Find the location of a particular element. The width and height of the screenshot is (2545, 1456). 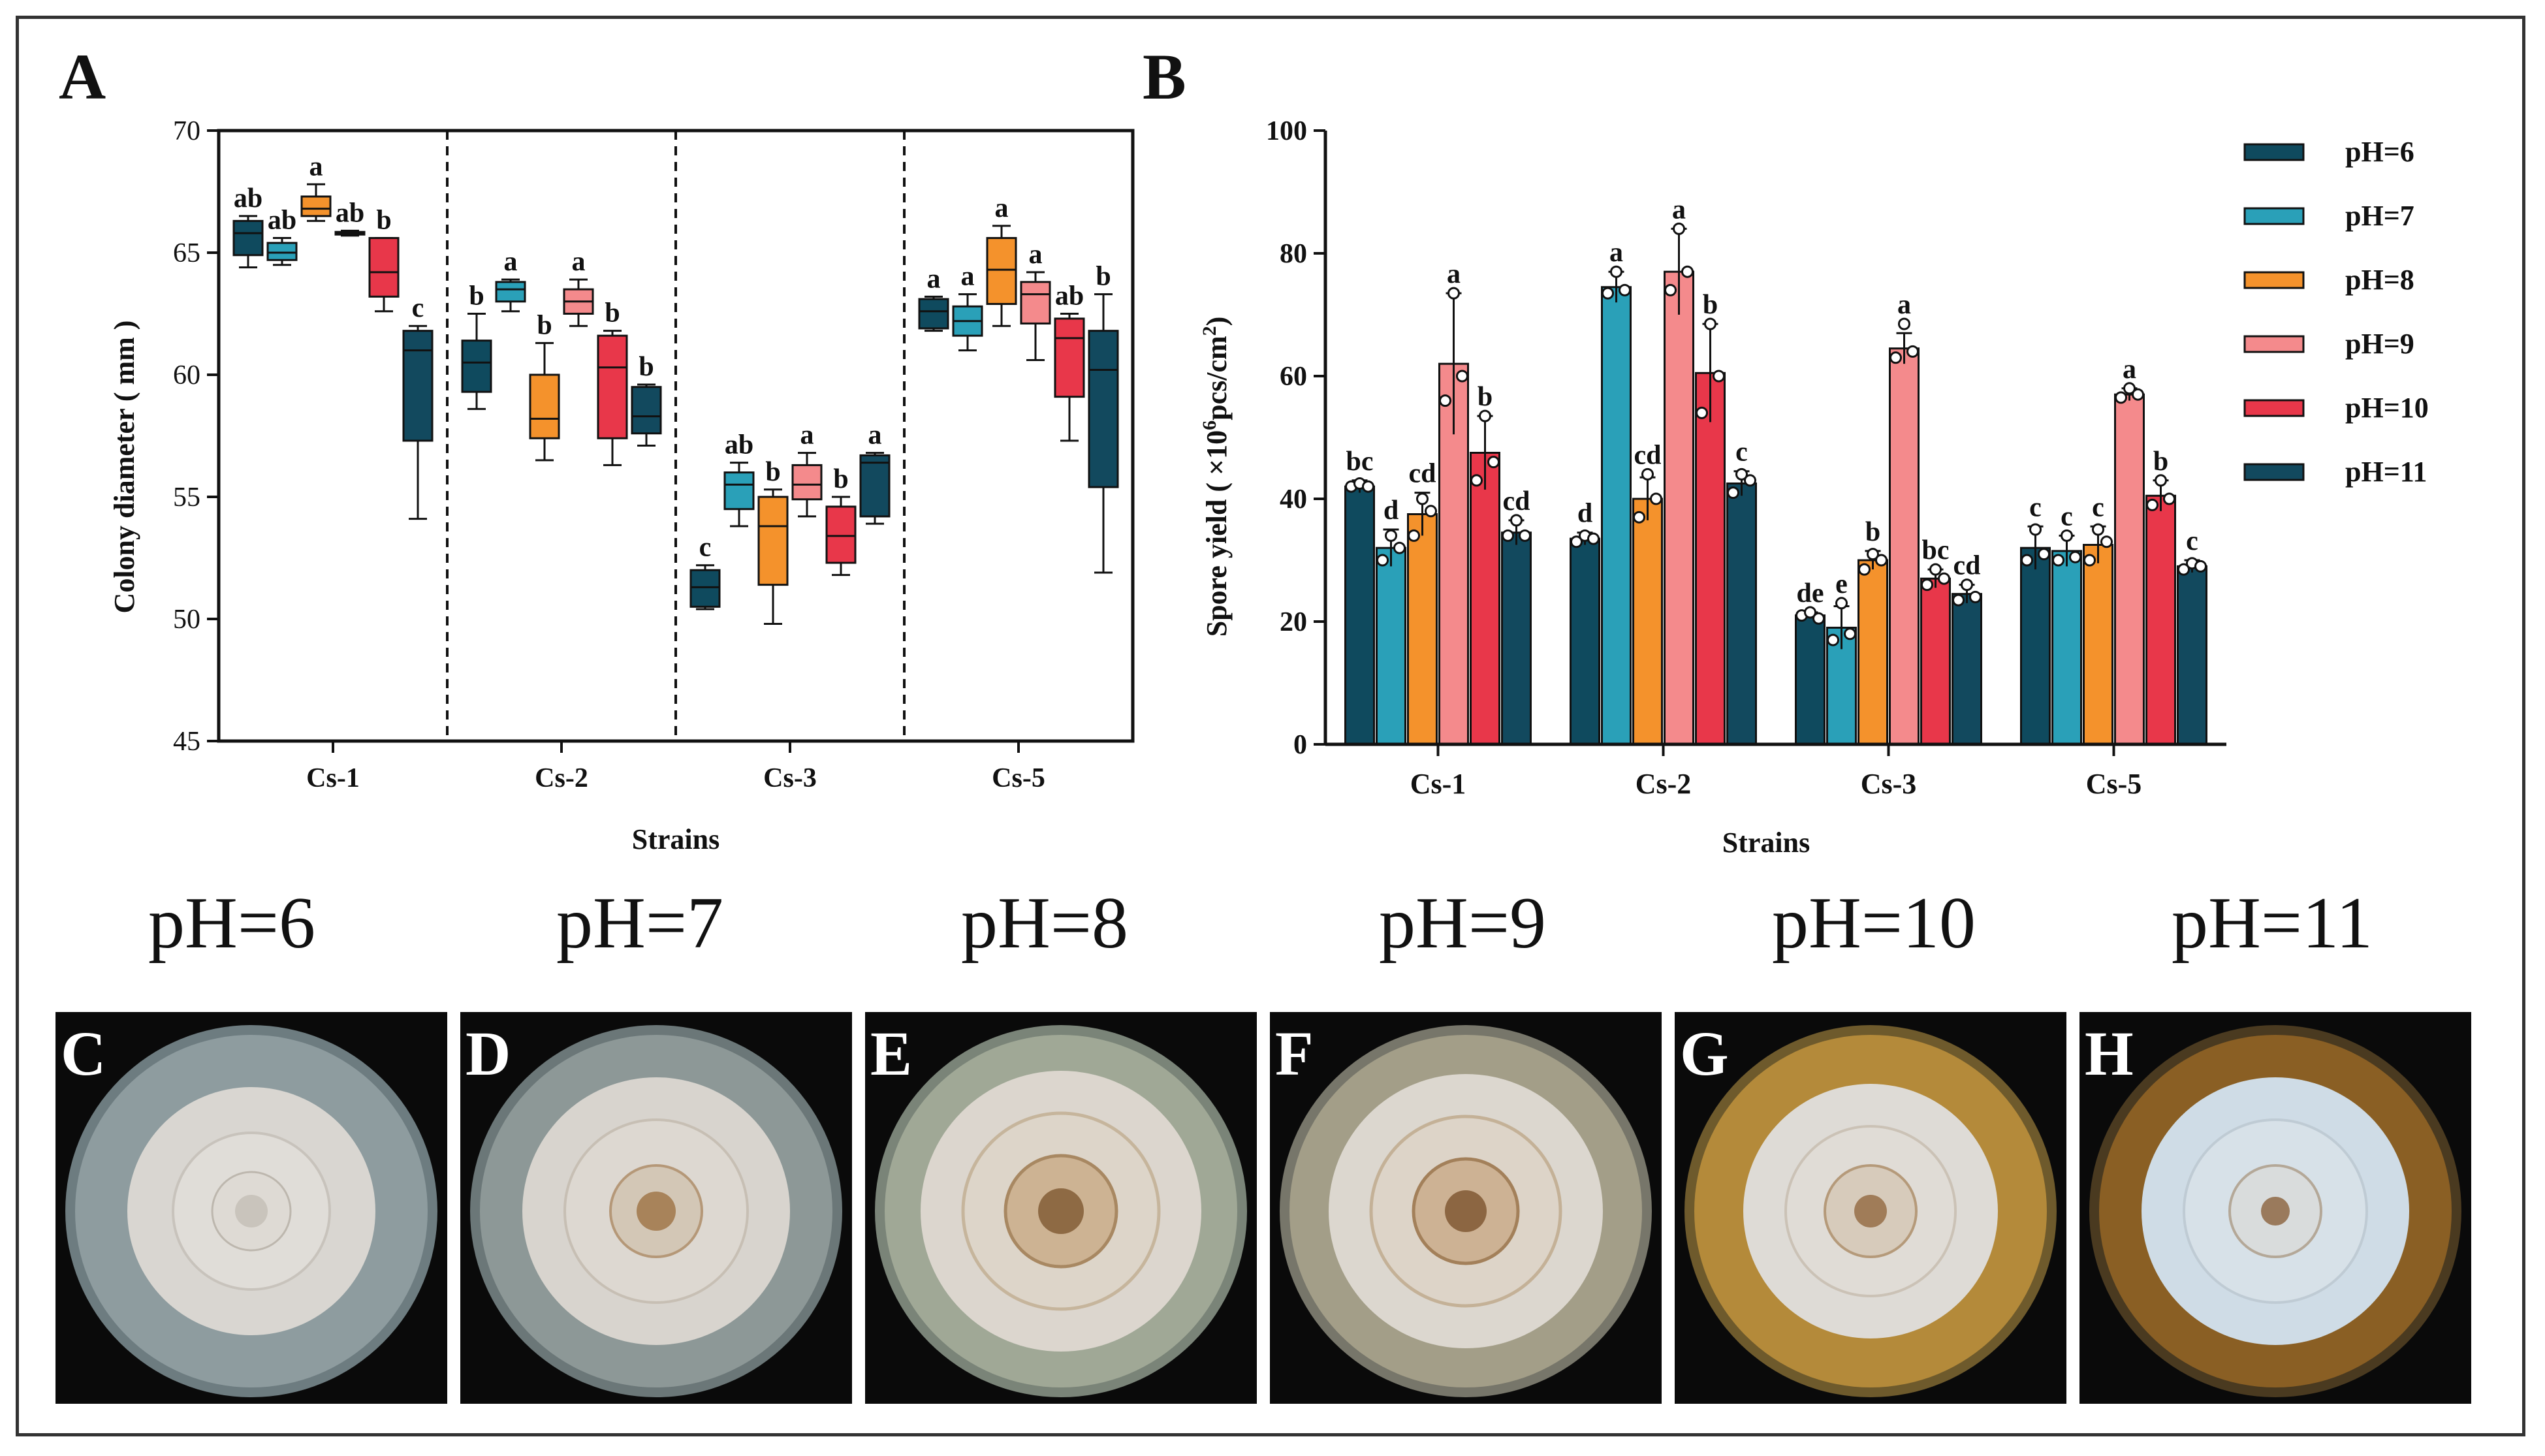

ph-label-9: pH=9 is located at coordinates (1462, 924).